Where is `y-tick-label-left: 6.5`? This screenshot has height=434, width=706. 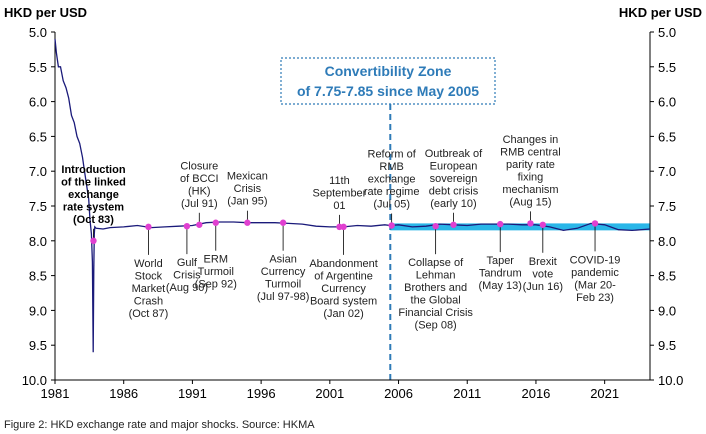
y-tick-label-left: 6.5 is located at coordinates (38, 136).